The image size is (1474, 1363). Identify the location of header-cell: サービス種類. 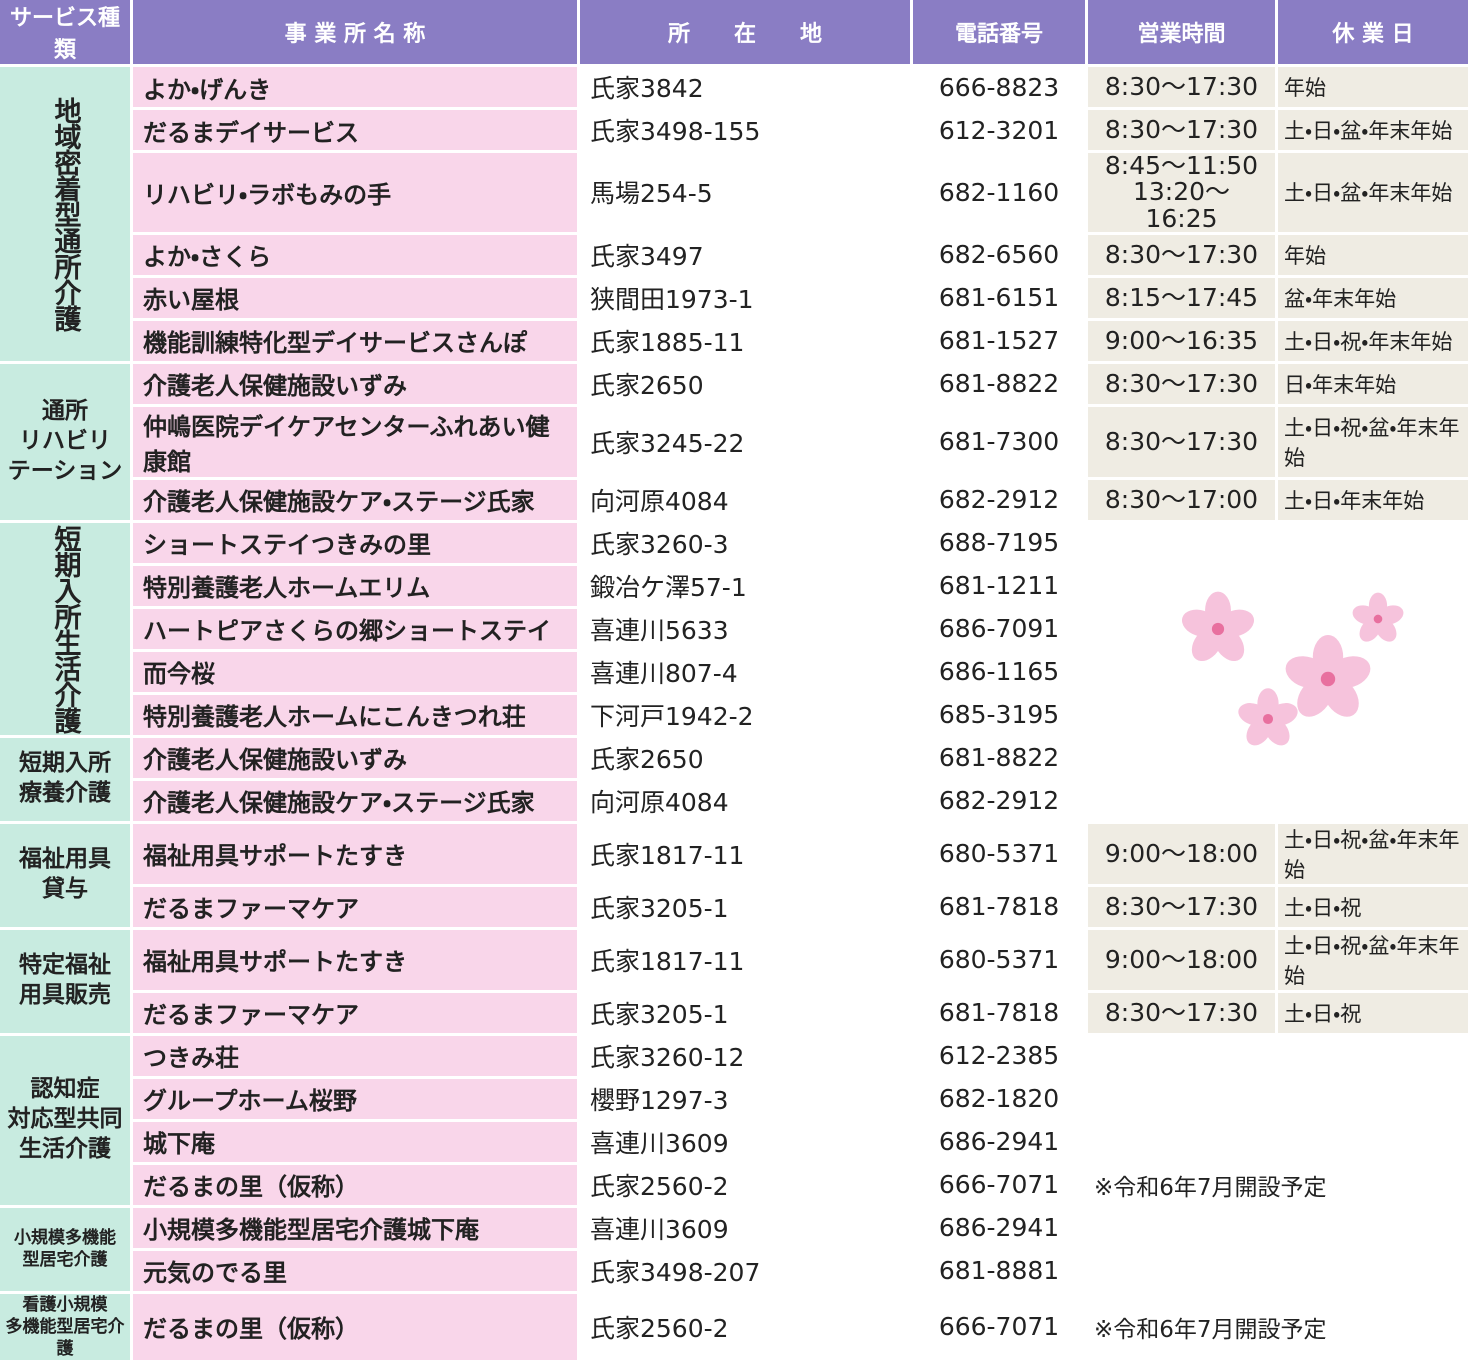
(65, 32).